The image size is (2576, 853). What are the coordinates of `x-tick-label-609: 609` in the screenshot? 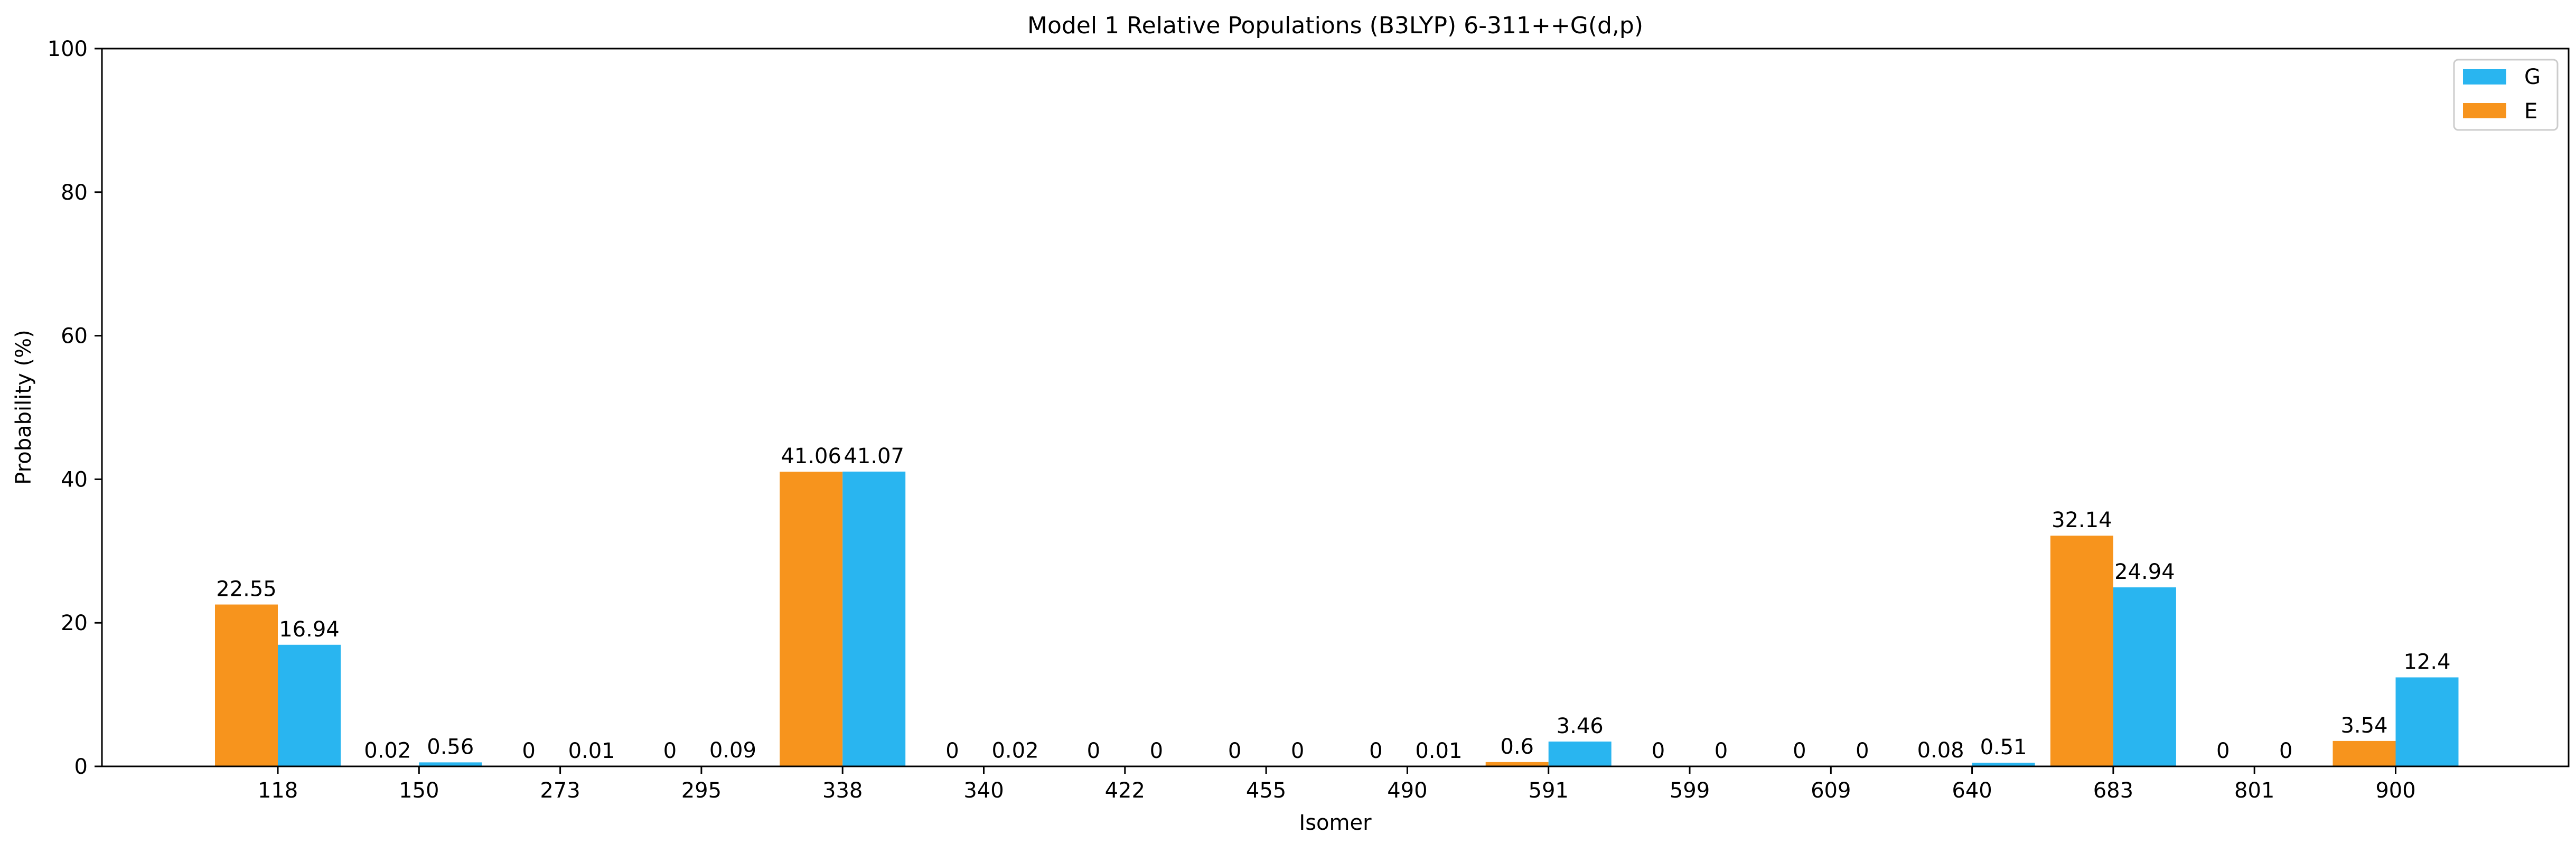 It's located at (1831, 791).